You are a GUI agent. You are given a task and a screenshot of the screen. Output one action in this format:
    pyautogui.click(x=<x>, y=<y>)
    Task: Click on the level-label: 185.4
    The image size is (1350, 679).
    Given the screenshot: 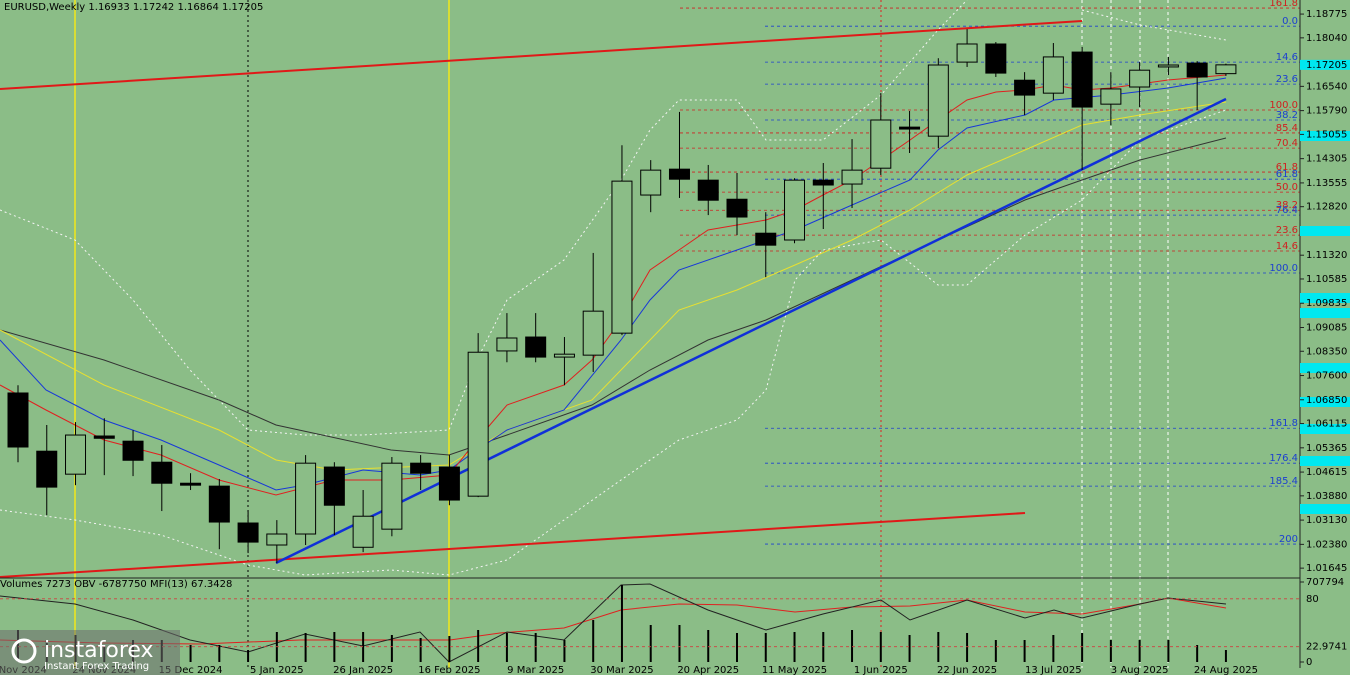 What is the action you would take?
    pyautogui.click(x=1283, y=481)
    